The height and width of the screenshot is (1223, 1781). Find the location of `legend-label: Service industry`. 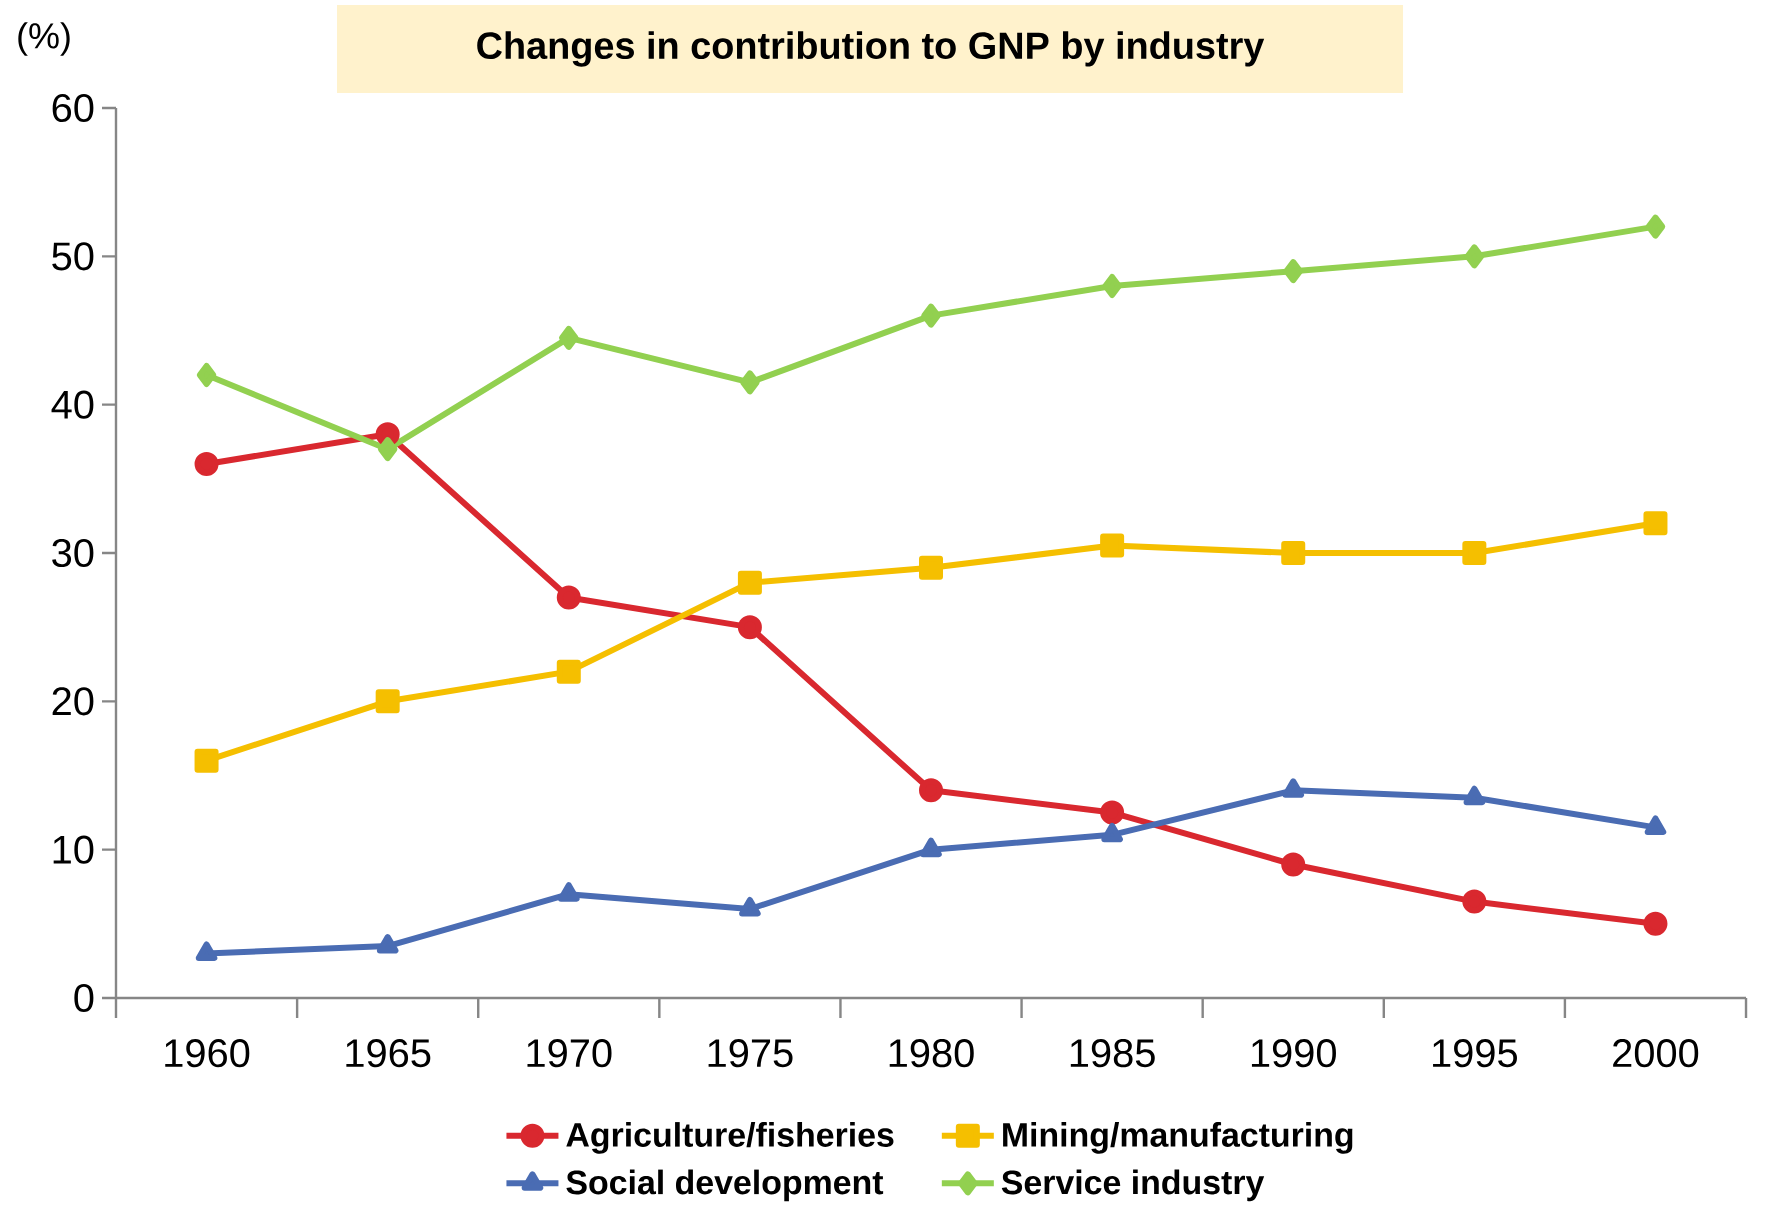

legend-label: Service industry is located at coordinates (1133, 1185).